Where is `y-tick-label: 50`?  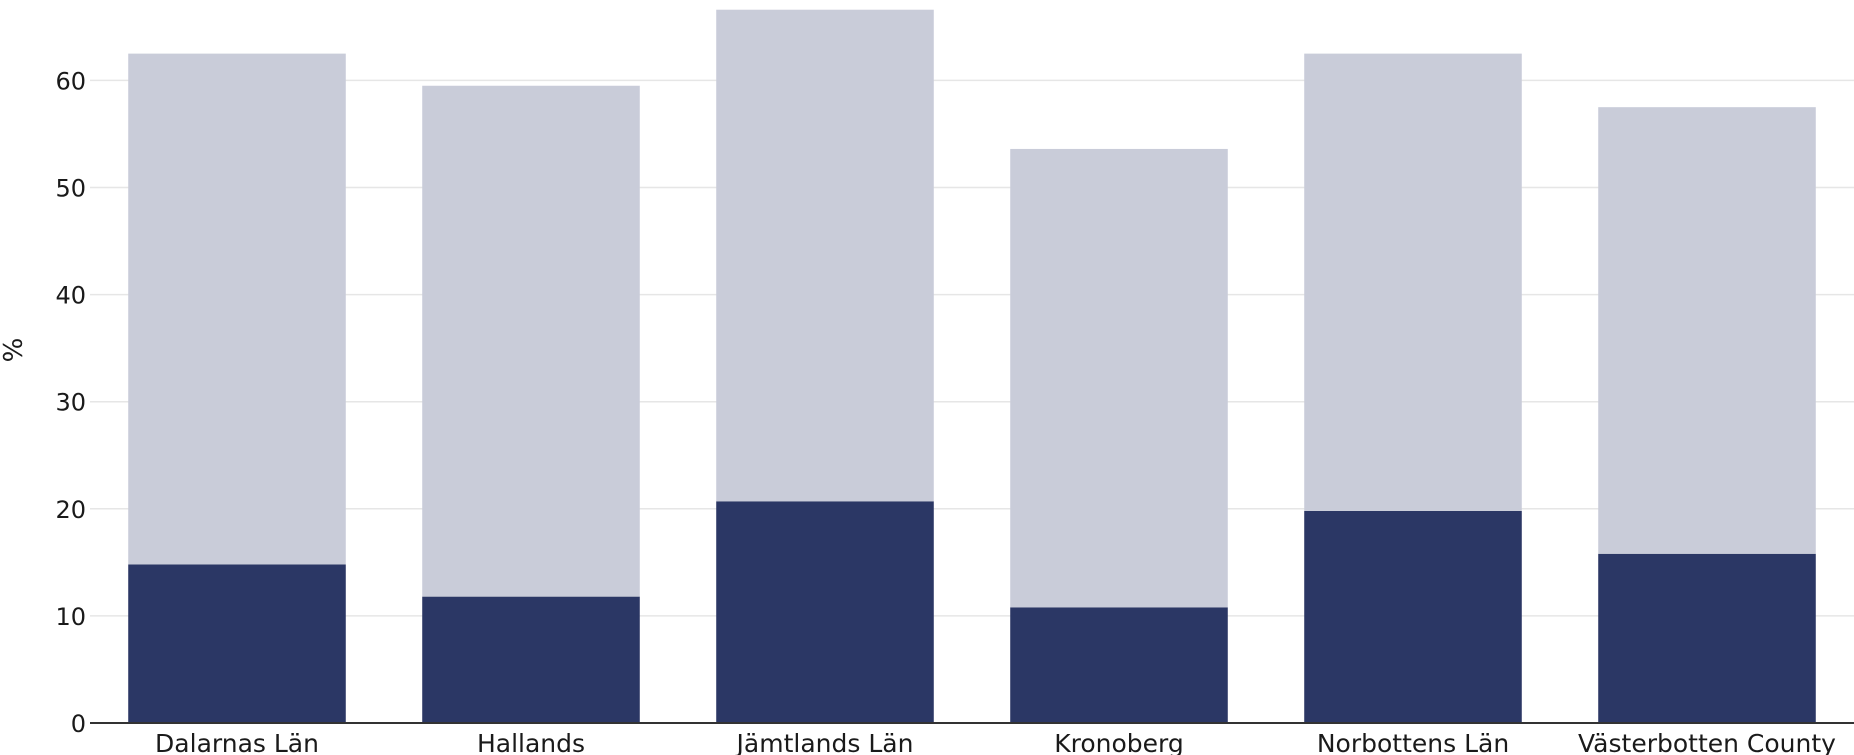 y-tick-label: 50 is located at coordinates (70, 189).